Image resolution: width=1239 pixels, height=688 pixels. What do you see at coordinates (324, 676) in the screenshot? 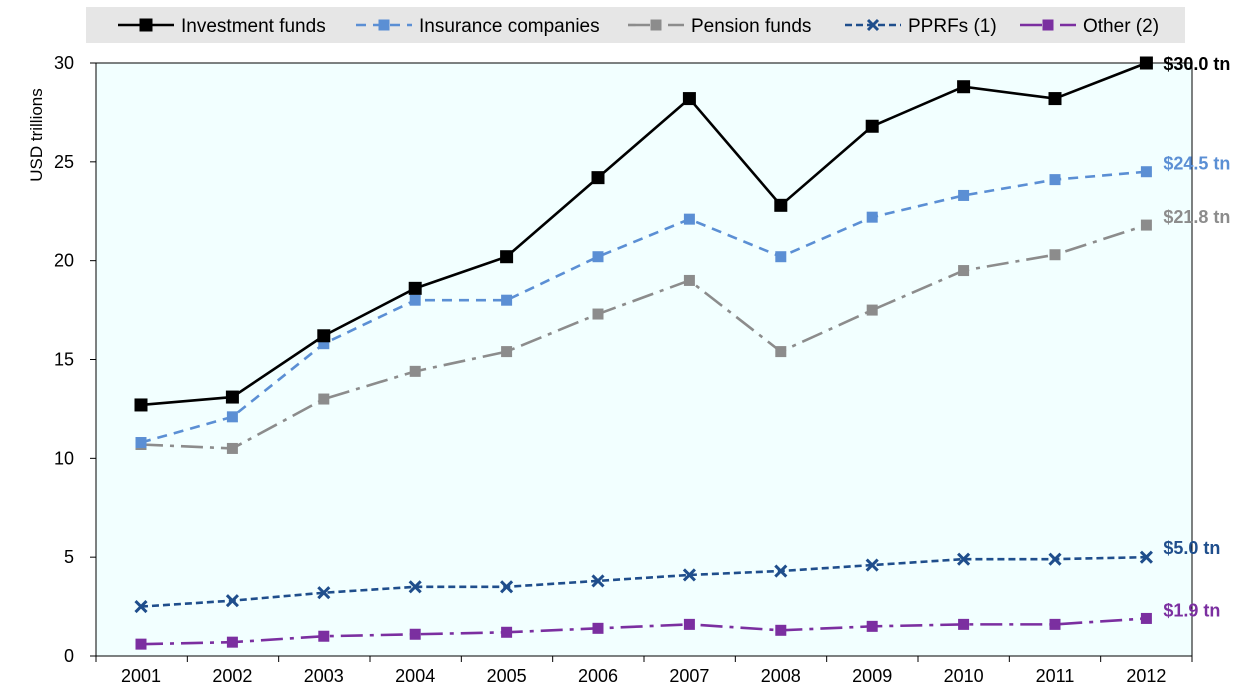
I see `x-tick-label: 2003` at bounding box center [324, 676].